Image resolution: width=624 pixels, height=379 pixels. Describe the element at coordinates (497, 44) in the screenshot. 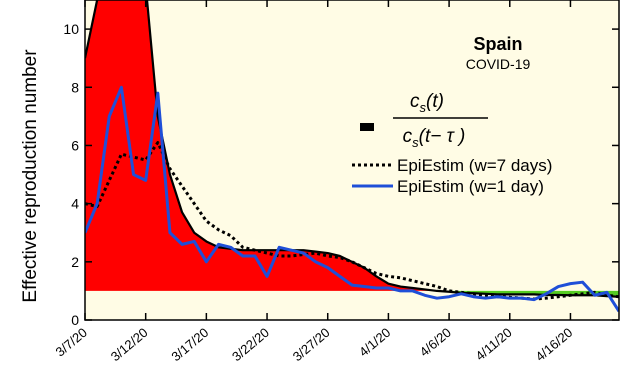

I see `chart-title: Spain` at that location.